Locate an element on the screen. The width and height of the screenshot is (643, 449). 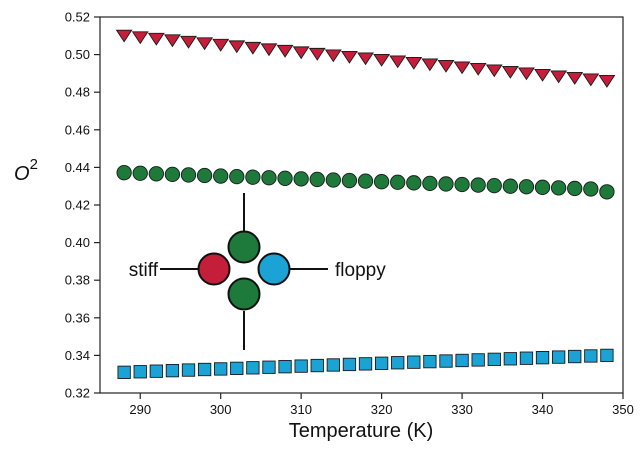
inset-bottom-circle is located at coordinates (244, 294).